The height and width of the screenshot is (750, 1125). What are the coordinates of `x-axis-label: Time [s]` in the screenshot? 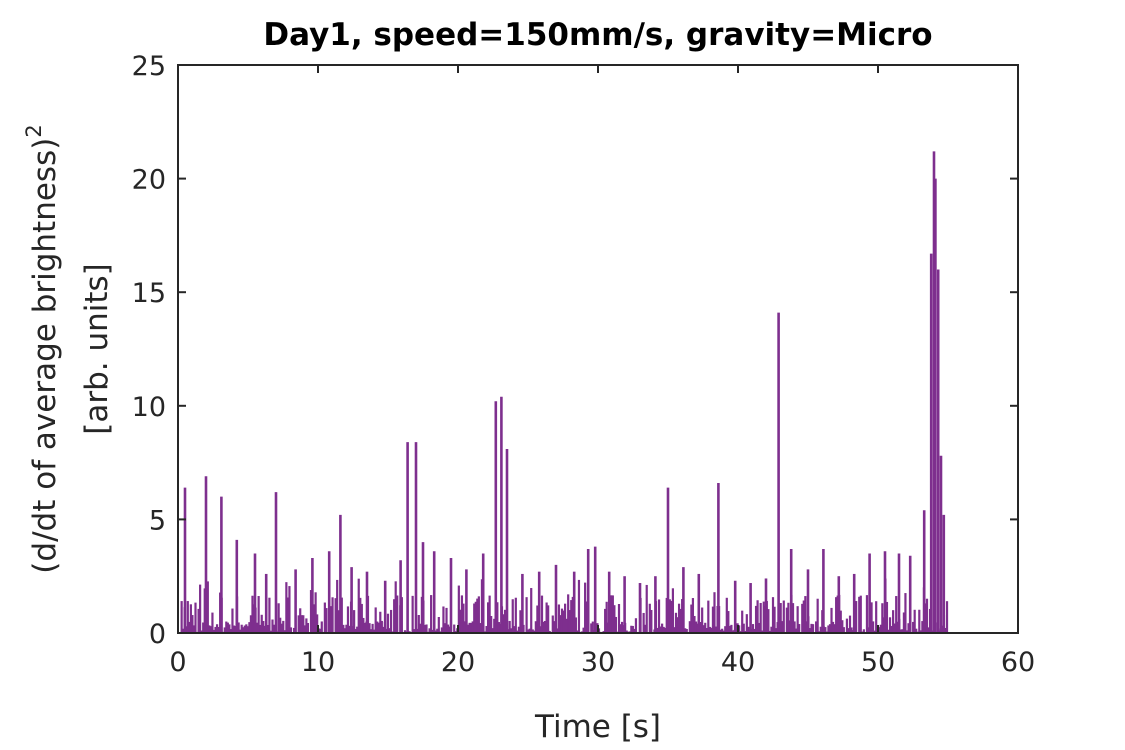 It's located at (597, 727).